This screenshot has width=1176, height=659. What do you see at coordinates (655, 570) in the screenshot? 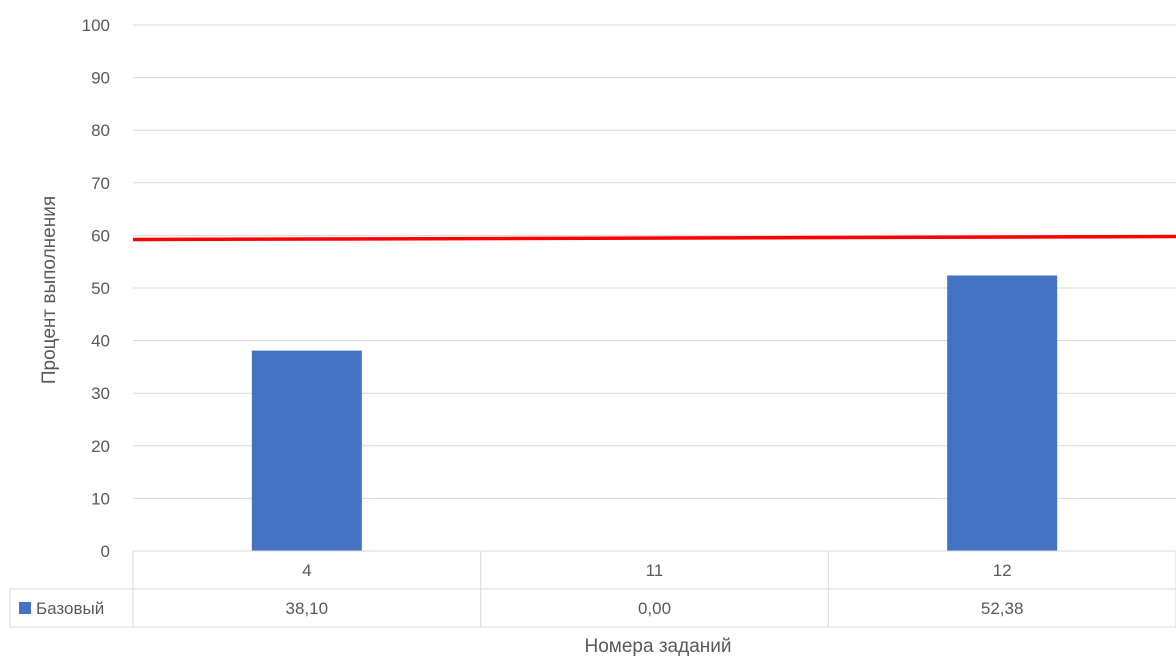
I see `x-tick-label: 11` at bounding box center [655, 570].